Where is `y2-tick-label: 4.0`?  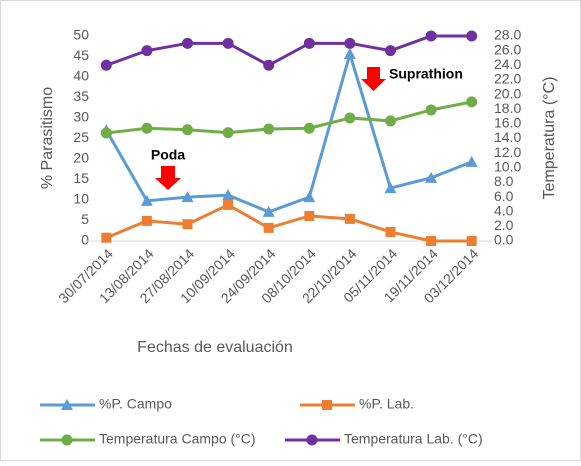
y2-tick-label: 4.0 is located at coordinates (504, 210).